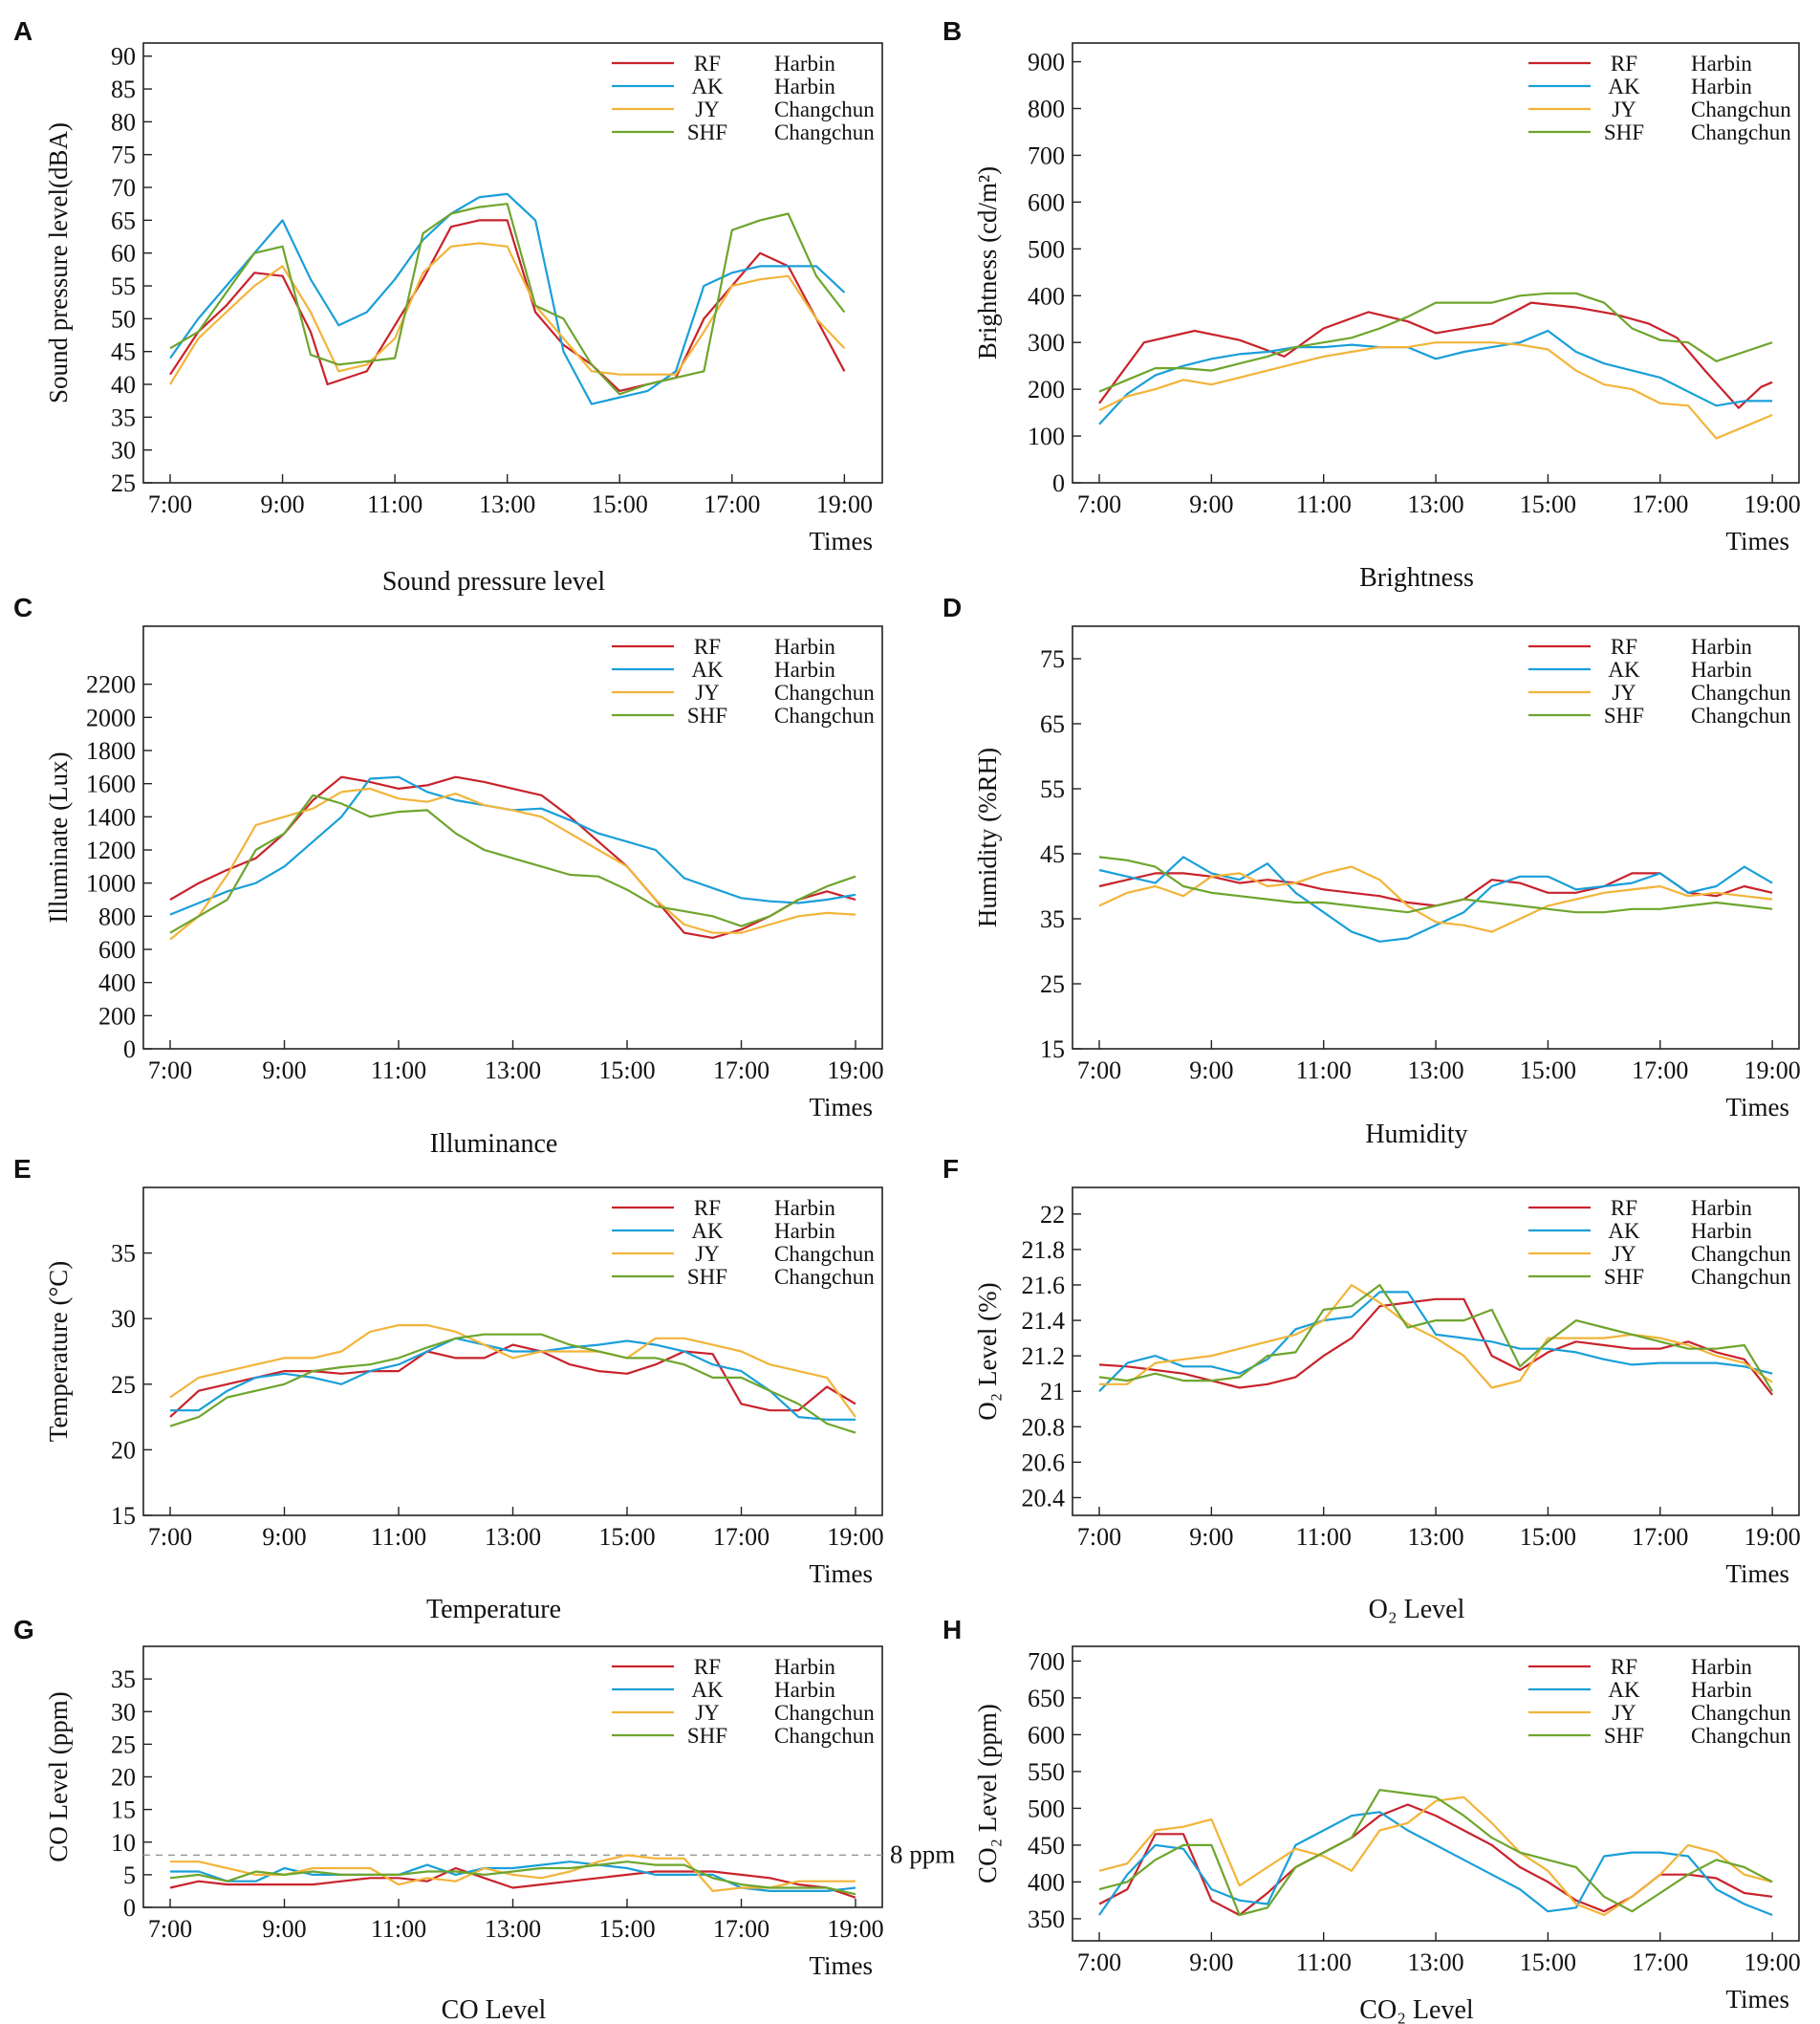 This screenshot has width=1820, height=2024. What do you see at coordinates (494, 1609) in the screenshot?
I see `chart-caption: Temperature` at bounding box center [494, 1609].